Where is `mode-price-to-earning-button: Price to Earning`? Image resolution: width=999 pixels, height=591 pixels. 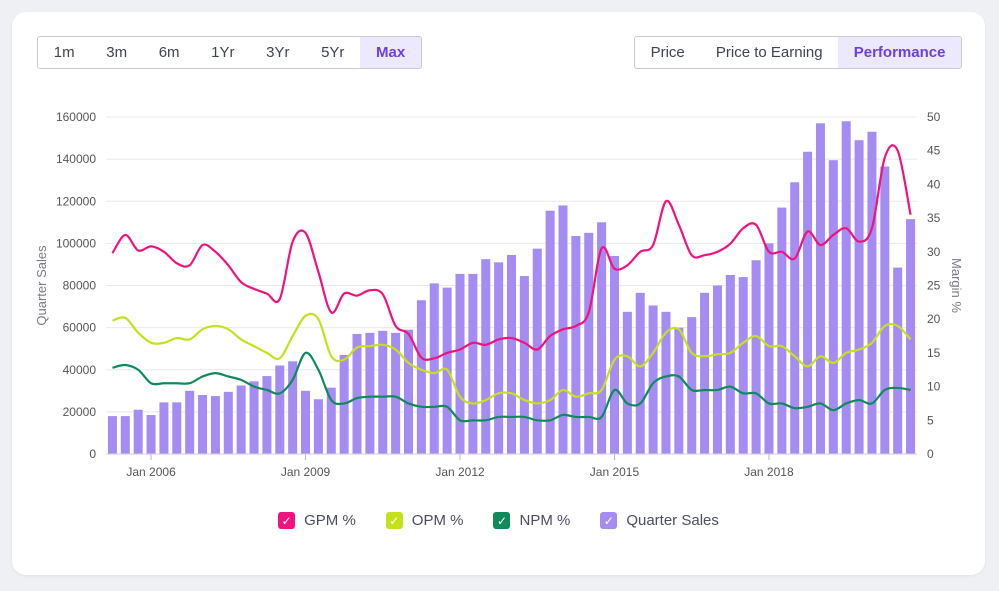 mode-price-to-earning-button: Price to Earning is located at coordinates (769, 52).